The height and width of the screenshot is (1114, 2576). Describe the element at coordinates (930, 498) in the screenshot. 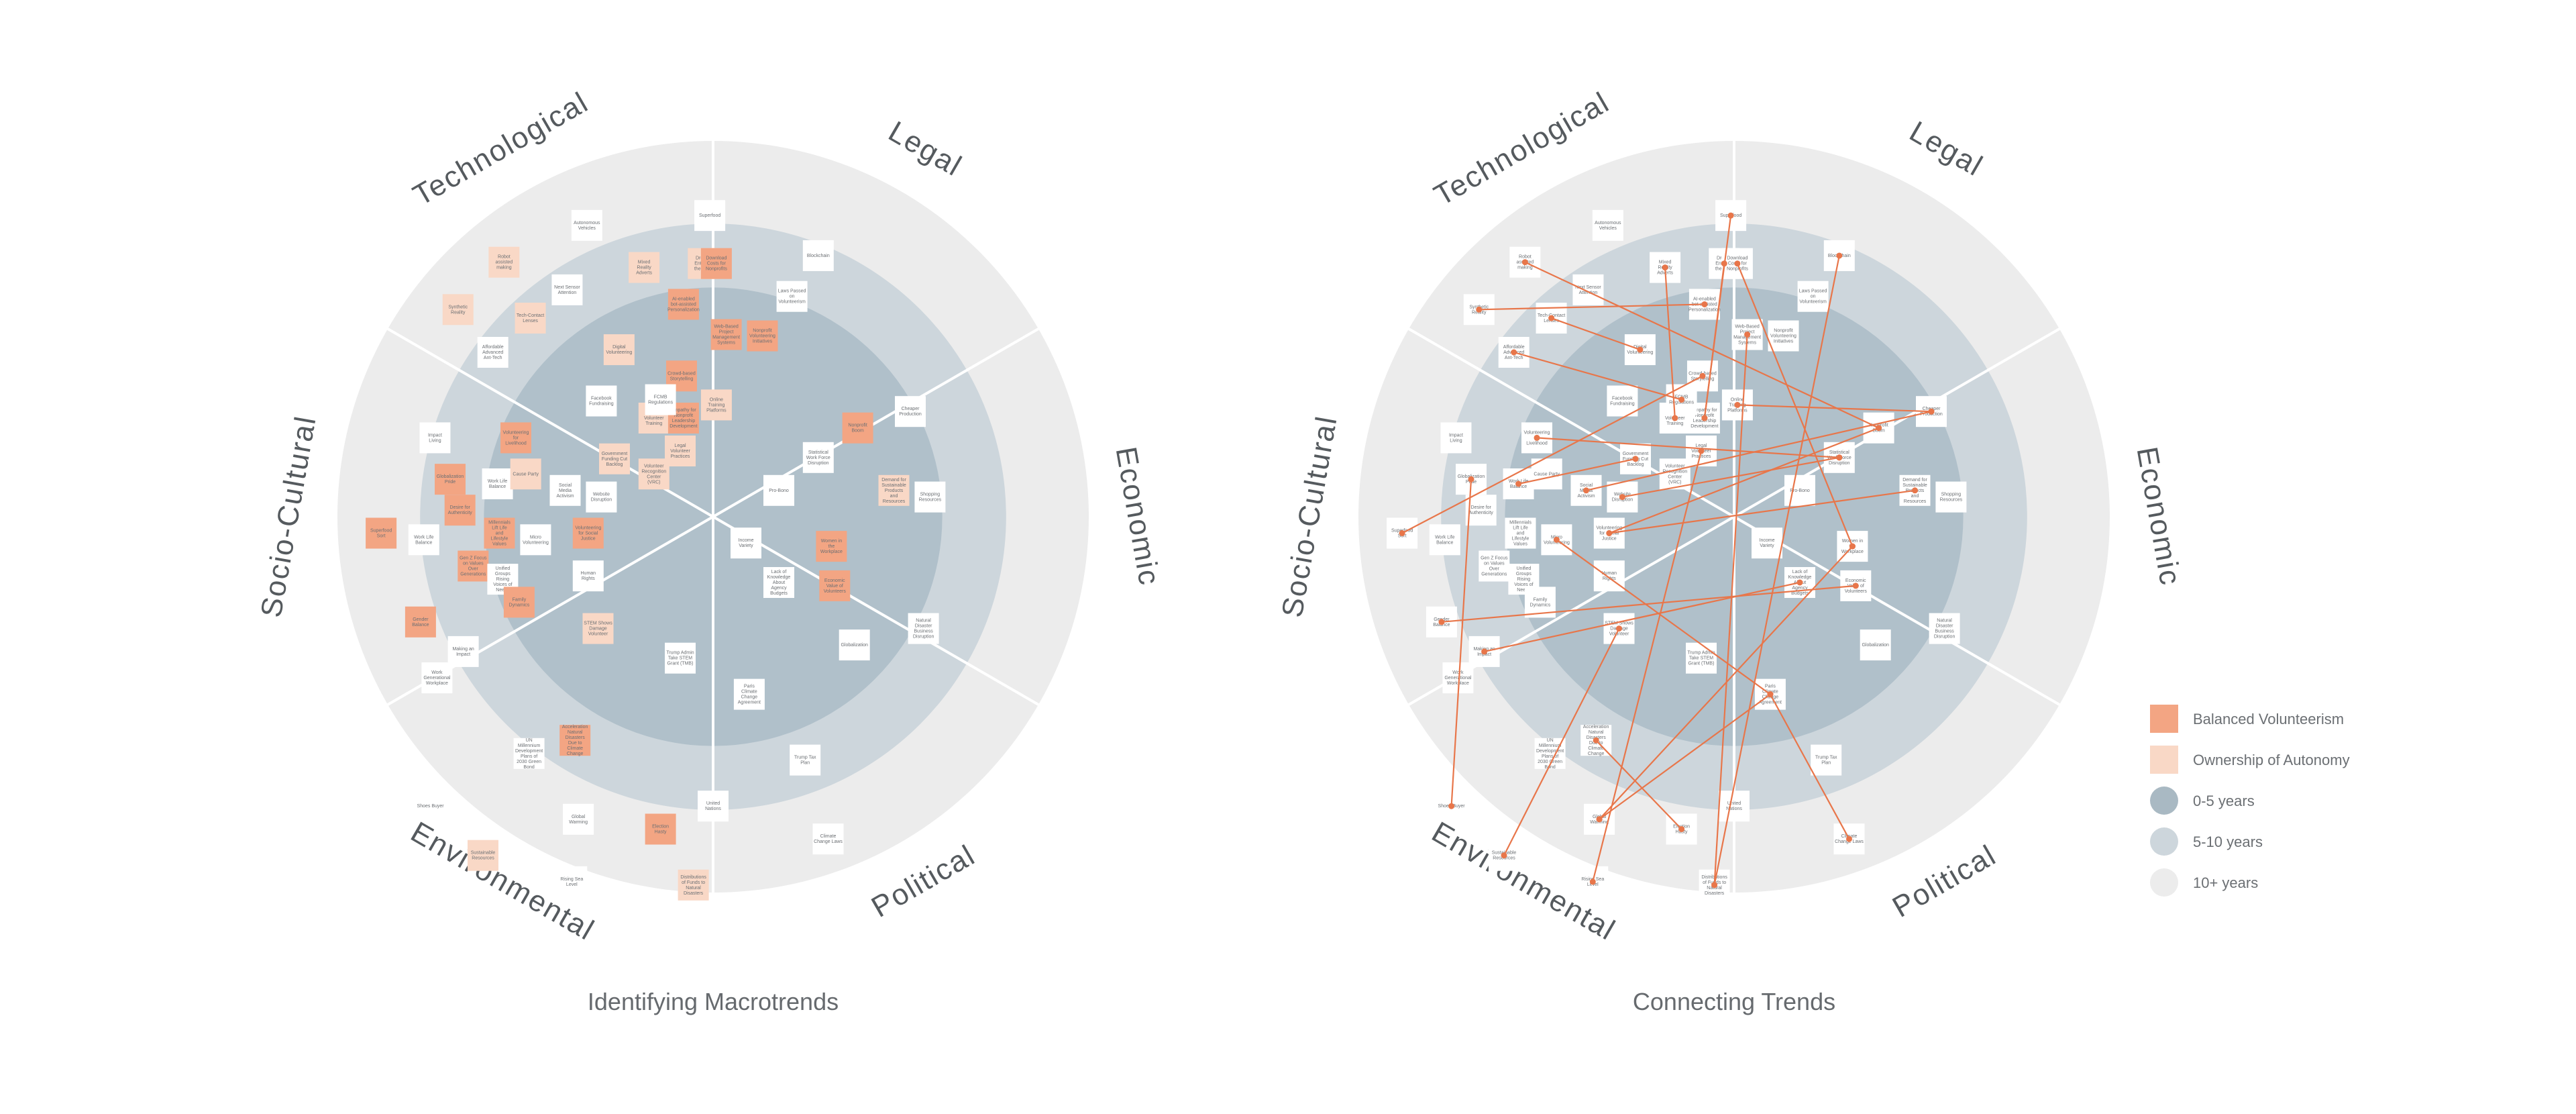

I see `trend-label: Shopping Resources` at that location.